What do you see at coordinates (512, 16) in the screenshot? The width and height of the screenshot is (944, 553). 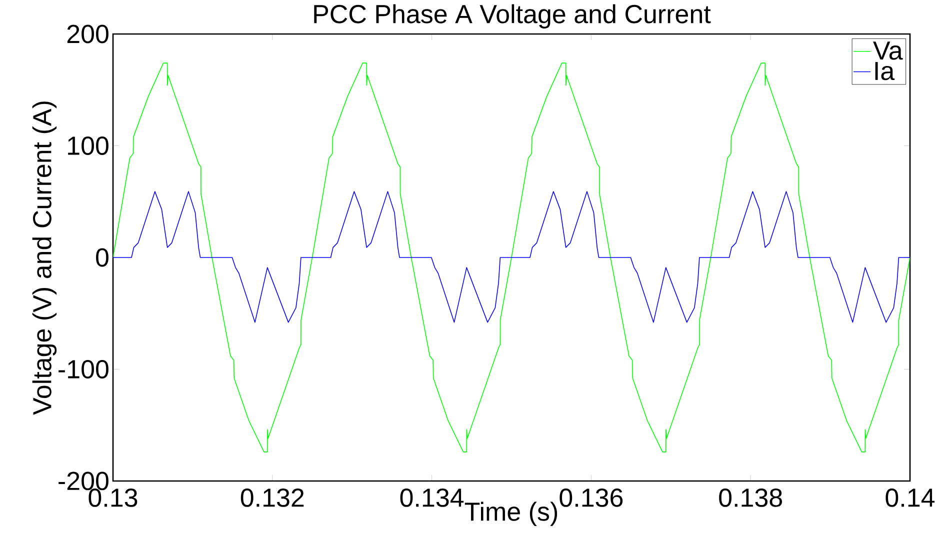 I see `chart-title: PCC Phase A Voltage and Current` at bounding box center [512, 16].